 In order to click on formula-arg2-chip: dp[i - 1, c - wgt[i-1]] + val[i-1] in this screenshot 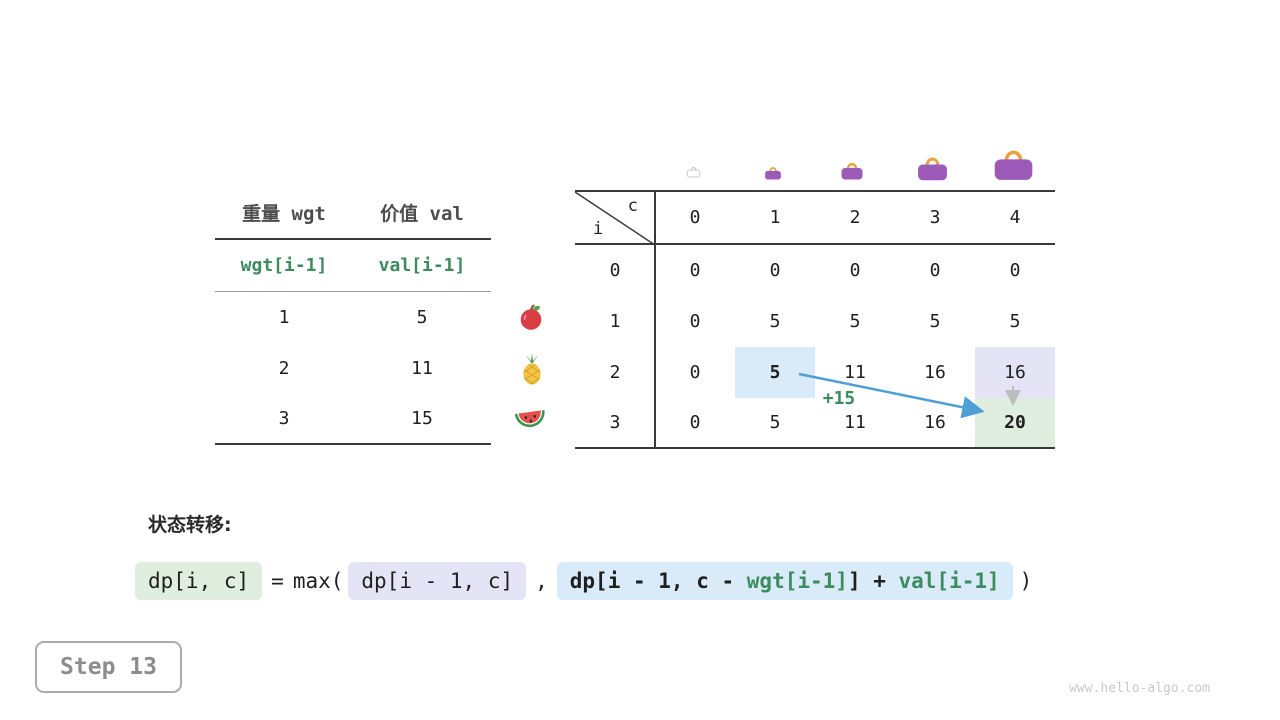, I will do `click(784, 581)`.